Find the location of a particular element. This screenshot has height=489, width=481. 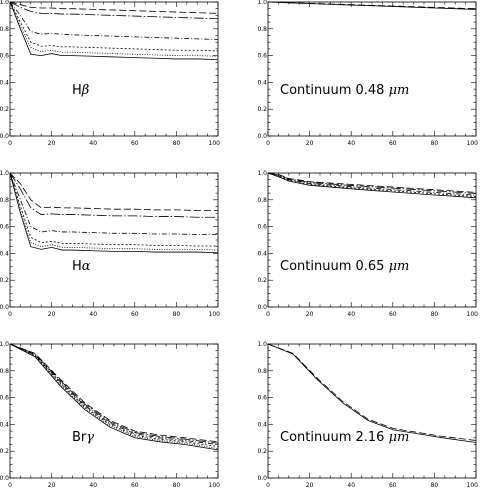

panel-label: Continuum 0.65 μm is located at coordinates (344, 266).